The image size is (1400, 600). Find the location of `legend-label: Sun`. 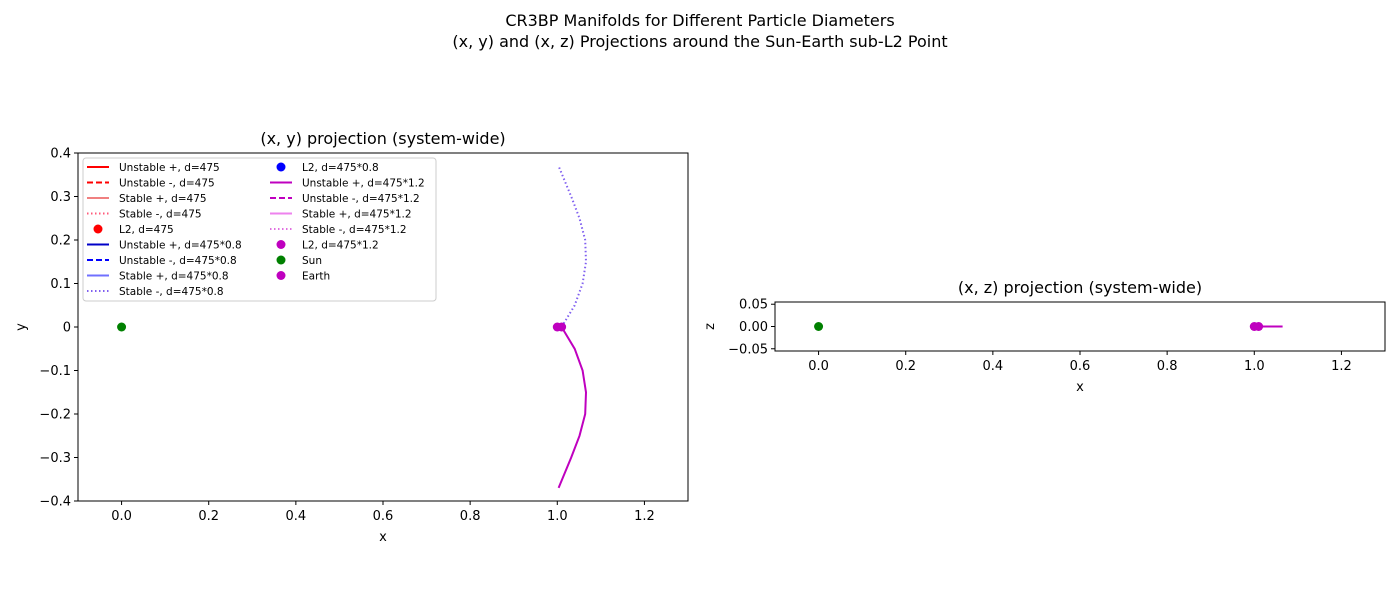

legend-label: Sun is located at coordinates (312, 261).